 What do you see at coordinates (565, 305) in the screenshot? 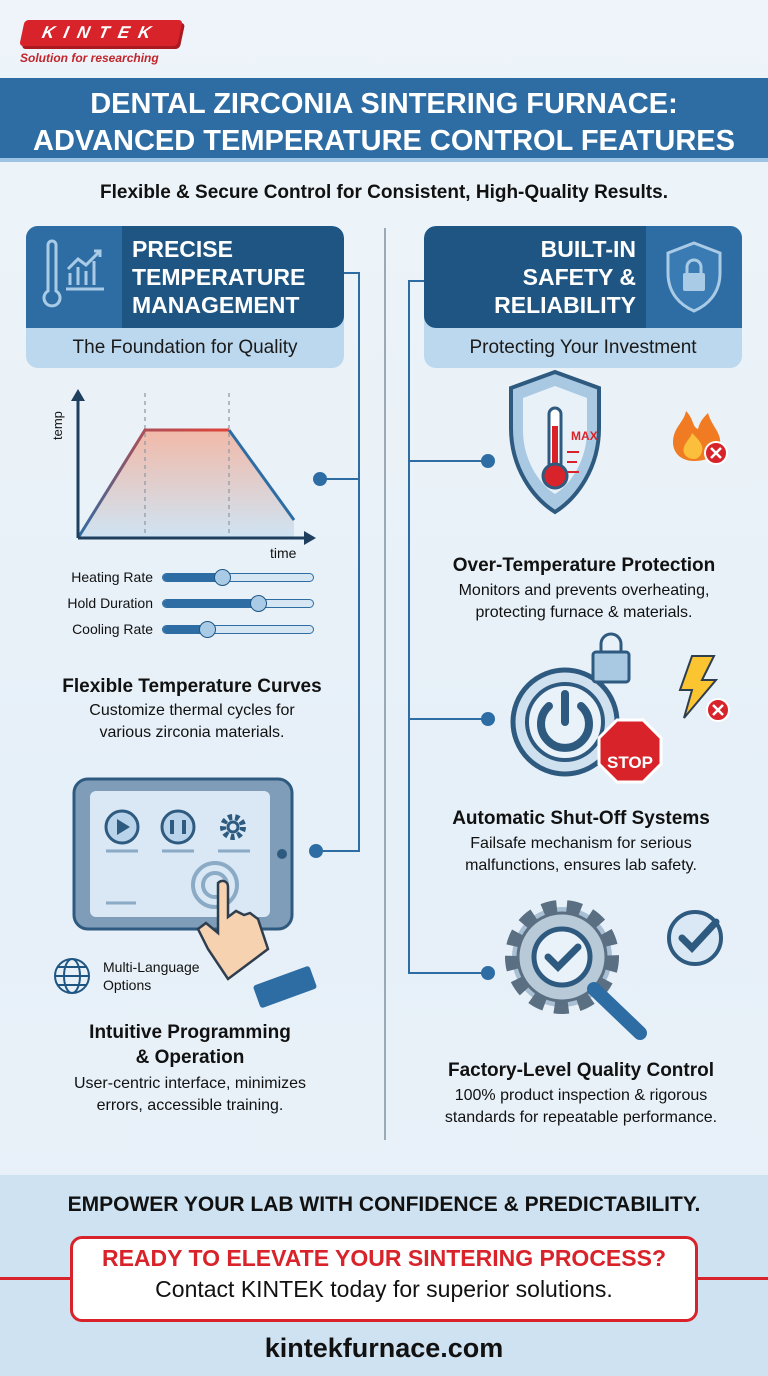
I see `heading-line: RELIABILITY` at bounding box center [565, 305].